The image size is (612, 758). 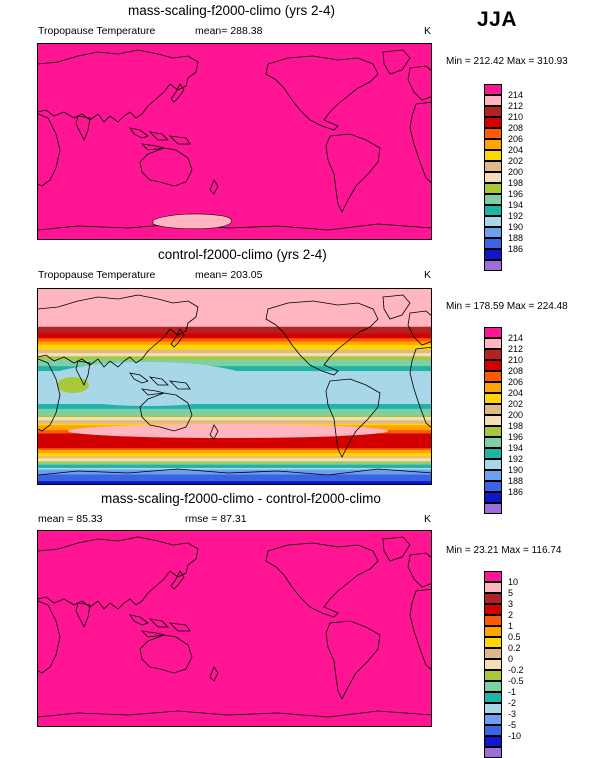 What do you see at coordinates (232, 10) in the screenshot?
I see `panel1-title: mass-scaling-f2000-climo (yrs 2-4)` at bounding box center [232, 10].